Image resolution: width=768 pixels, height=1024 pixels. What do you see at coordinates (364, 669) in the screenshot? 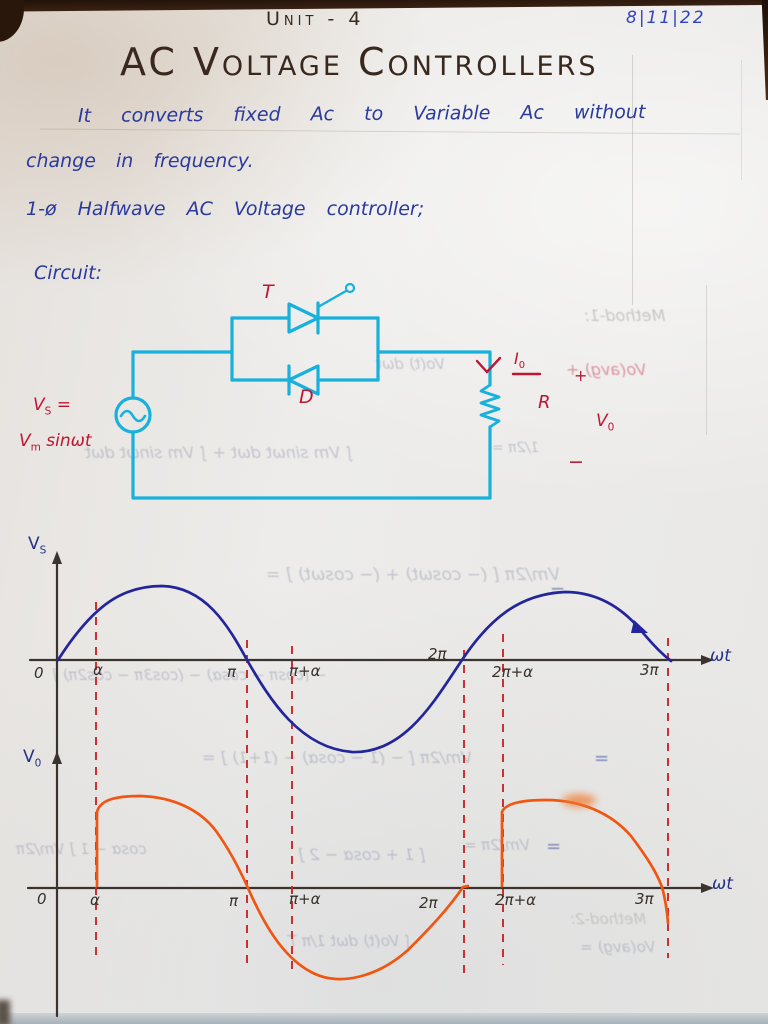
I see `vs-sine-wave` at bounding box center [364, 669].